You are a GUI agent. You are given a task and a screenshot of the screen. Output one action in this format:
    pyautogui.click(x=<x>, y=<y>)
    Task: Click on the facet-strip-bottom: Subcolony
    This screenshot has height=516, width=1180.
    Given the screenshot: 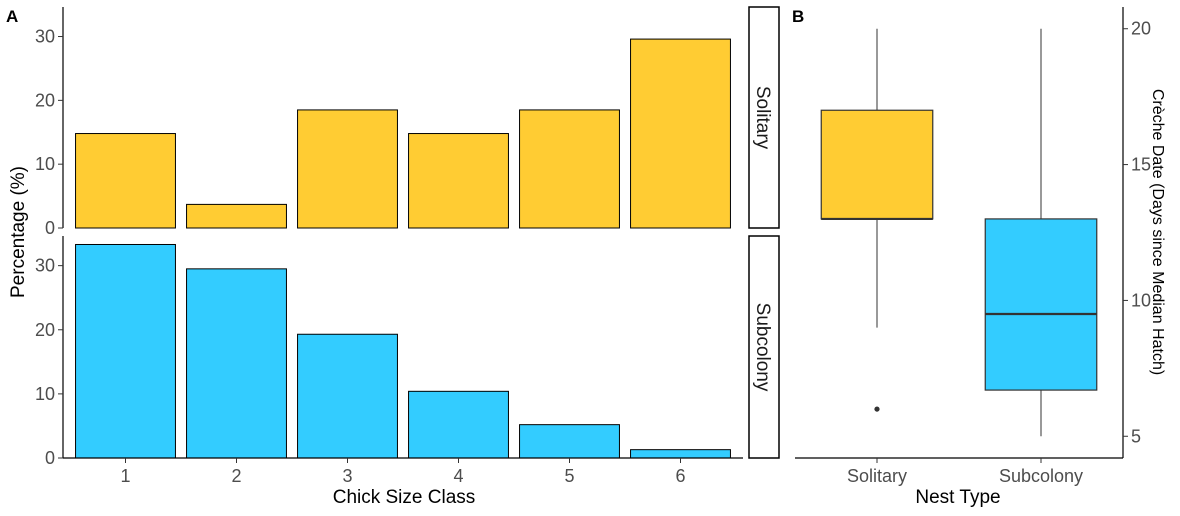 What is the action you would take?
    pyautogui.click(x=764, y=347)
    